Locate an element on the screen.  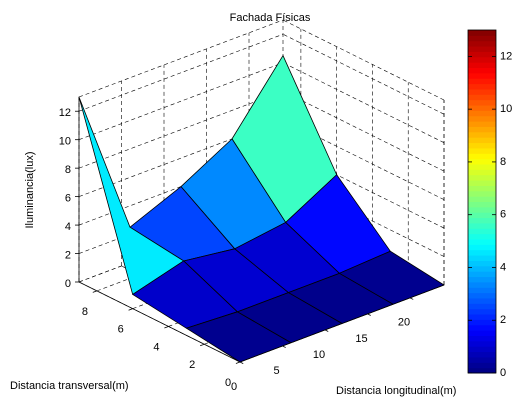
colorbar-tick-label: 0 is located at coordinates (503, 373).